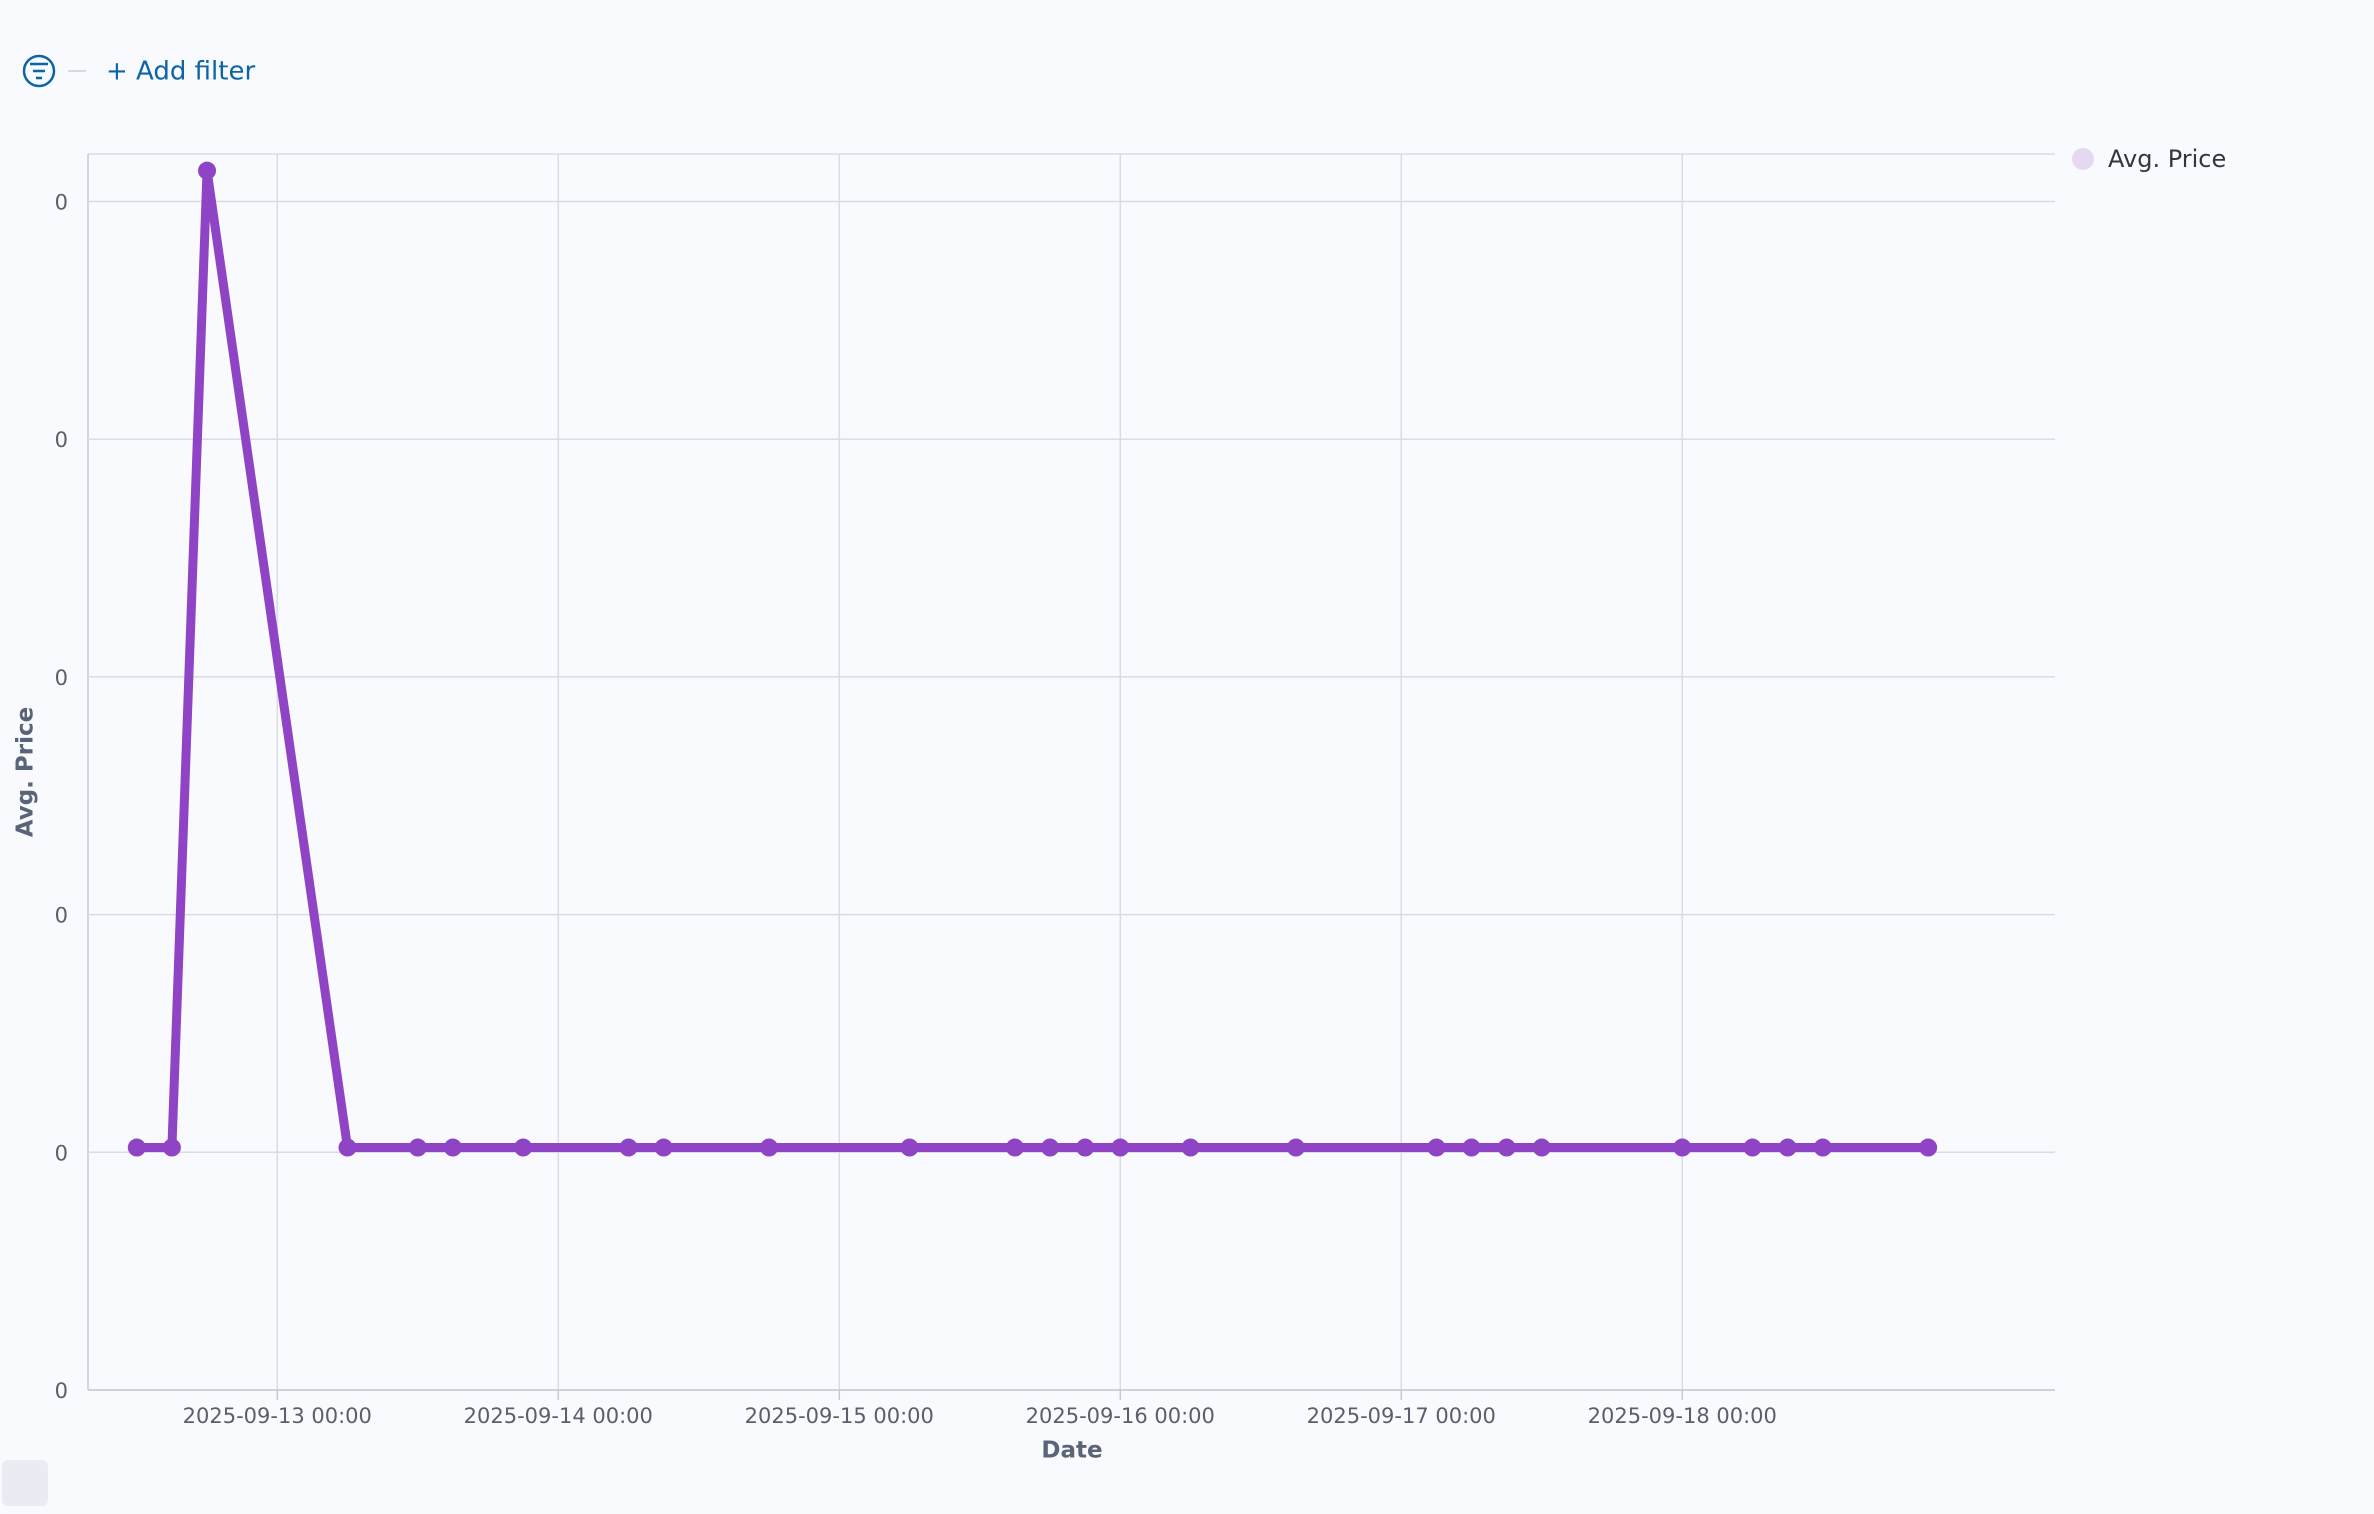  I want to click on add-filter-button: + Add filter, so click(180, 72).